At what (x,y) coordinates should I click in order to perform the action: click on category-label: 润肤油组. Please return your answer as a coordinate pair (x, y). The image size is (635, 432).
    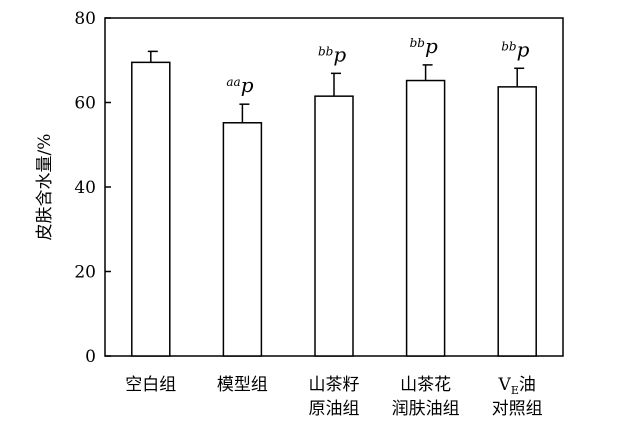
    Looking at the image, I should click on (426, 409).